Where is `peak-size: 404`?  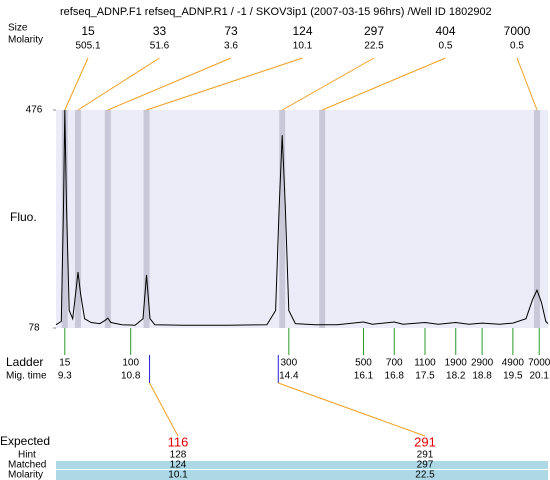 peak-size: 404 is located at coordinates (445, 31).